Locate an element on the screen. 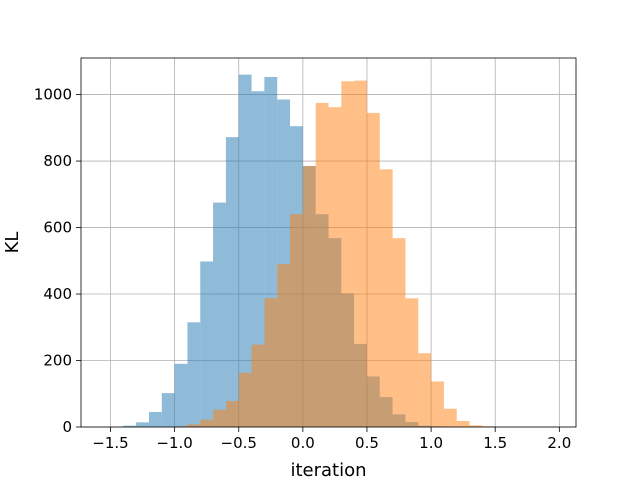  y-tick-label: 0 is located at coordinates (67, 427).